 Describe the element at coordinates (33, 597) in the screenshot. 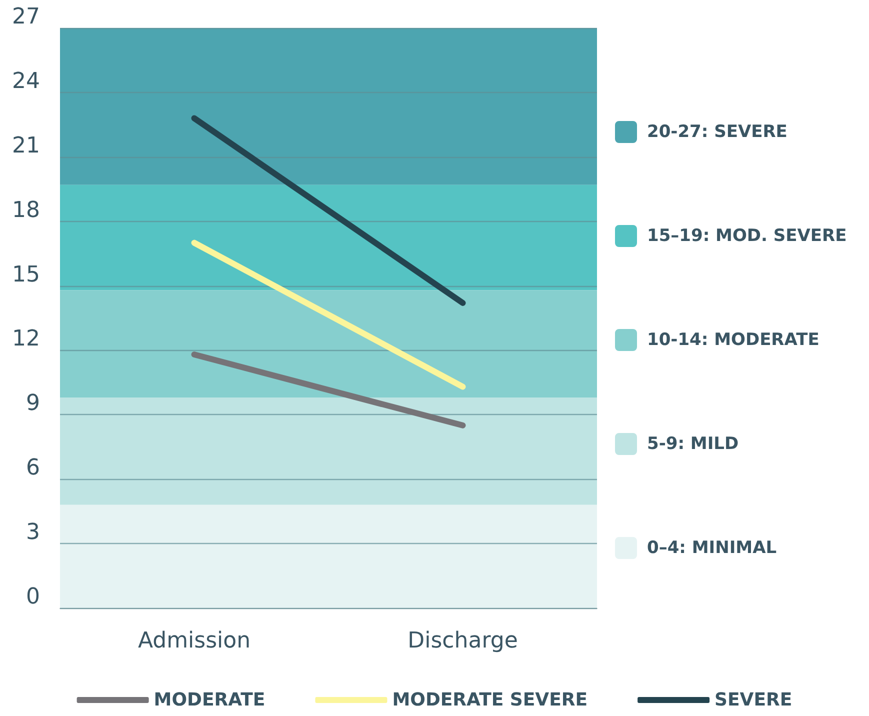

I see `y-tick-label: 0` at that location.